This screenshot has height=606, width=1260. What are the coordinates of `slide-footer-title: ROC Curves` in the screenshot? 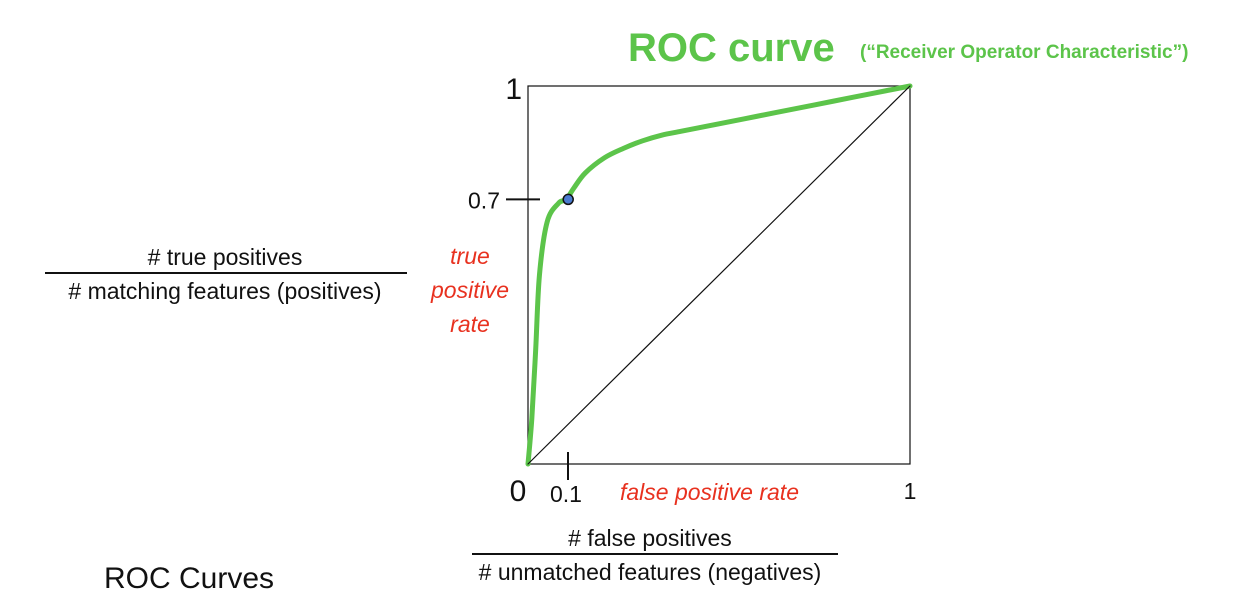 It's located at (189, 578).